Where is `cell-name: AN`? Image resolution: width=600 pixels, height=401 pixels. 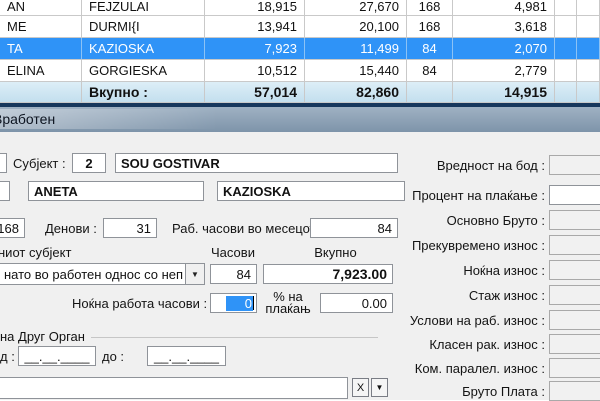
cell-name: AN is located at coordinates (41, 8).